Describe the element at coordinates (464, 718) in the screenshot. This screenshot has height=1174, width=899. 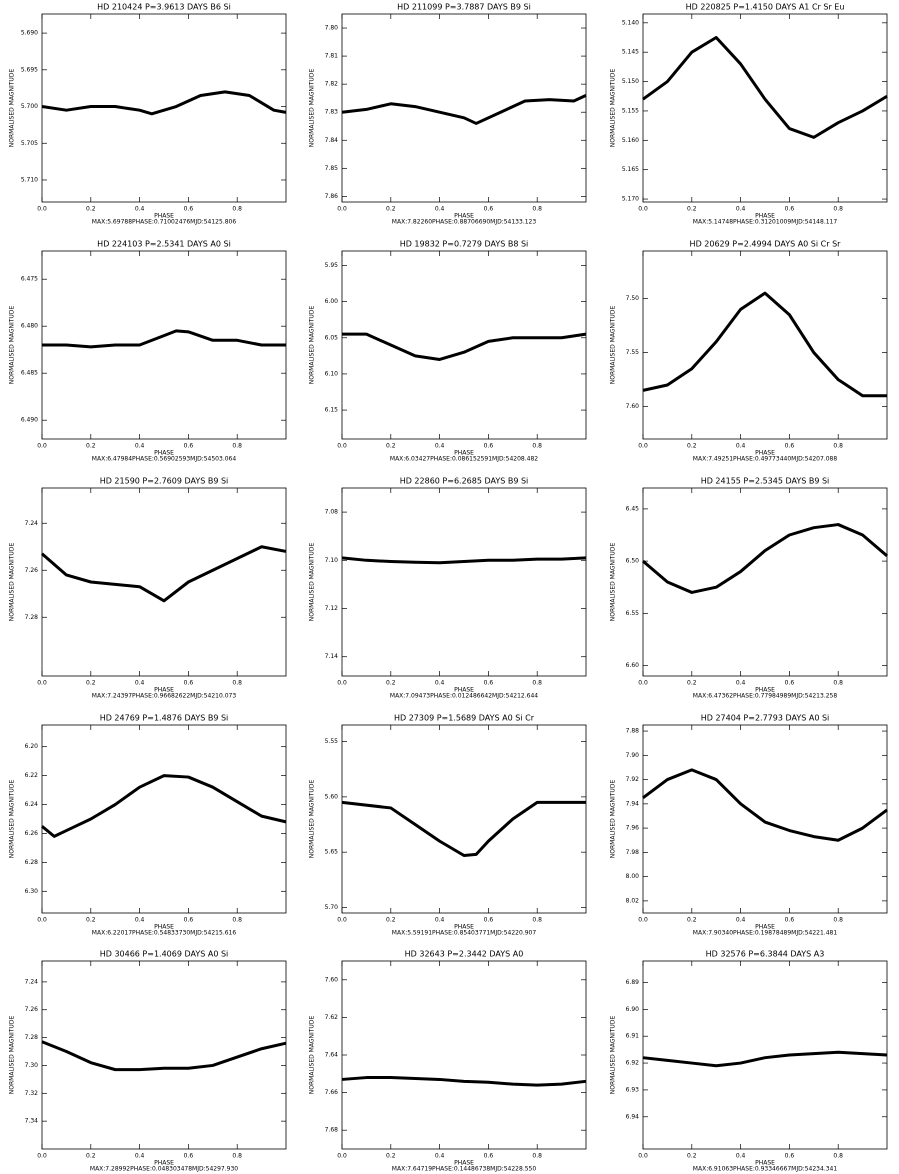
I see `chart-title: HD 27309 P=1.5689 DAYS A0 Si Cr` at that location.